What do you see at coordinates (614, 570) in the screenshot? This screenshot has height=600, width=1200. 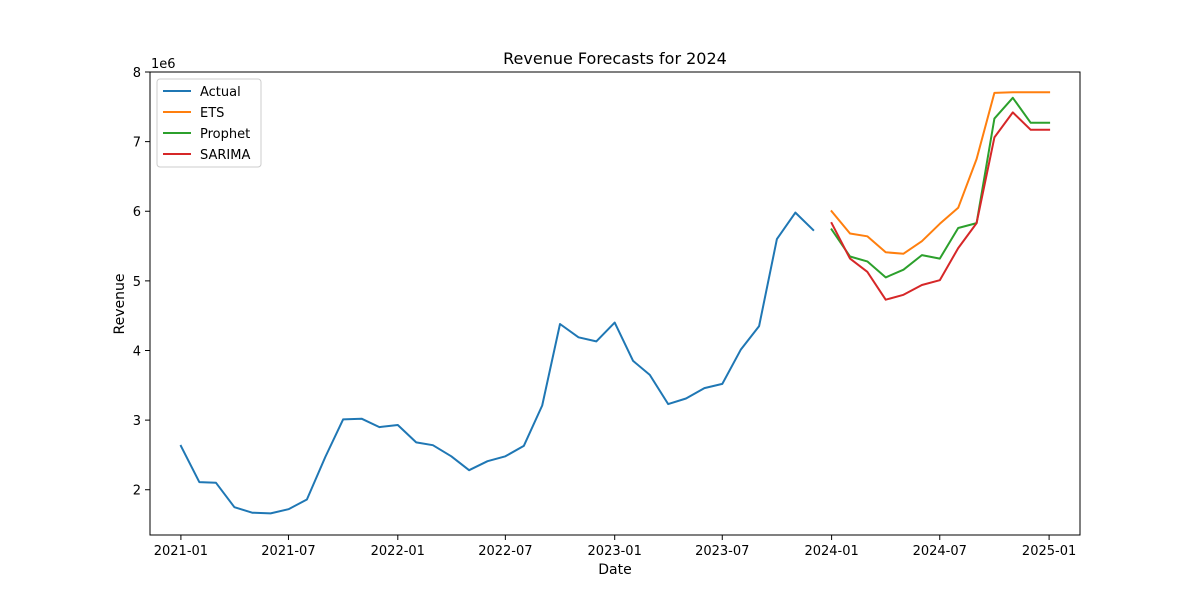 I see `x-axis-label: Date` at bounding box center [614, 570].